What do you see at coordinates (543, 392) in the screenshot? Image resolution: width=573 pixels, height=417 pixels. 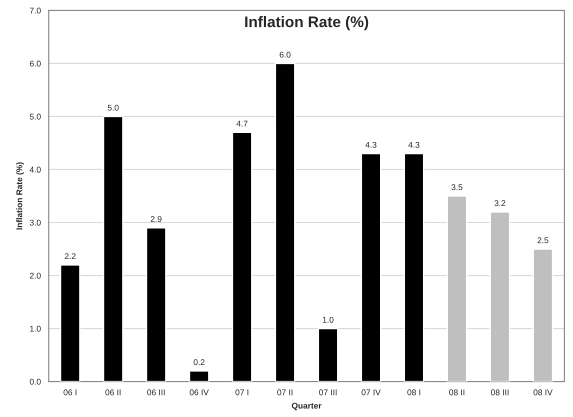 I see `x-tick-label: 08 IV` at bounding box center [543, 392].